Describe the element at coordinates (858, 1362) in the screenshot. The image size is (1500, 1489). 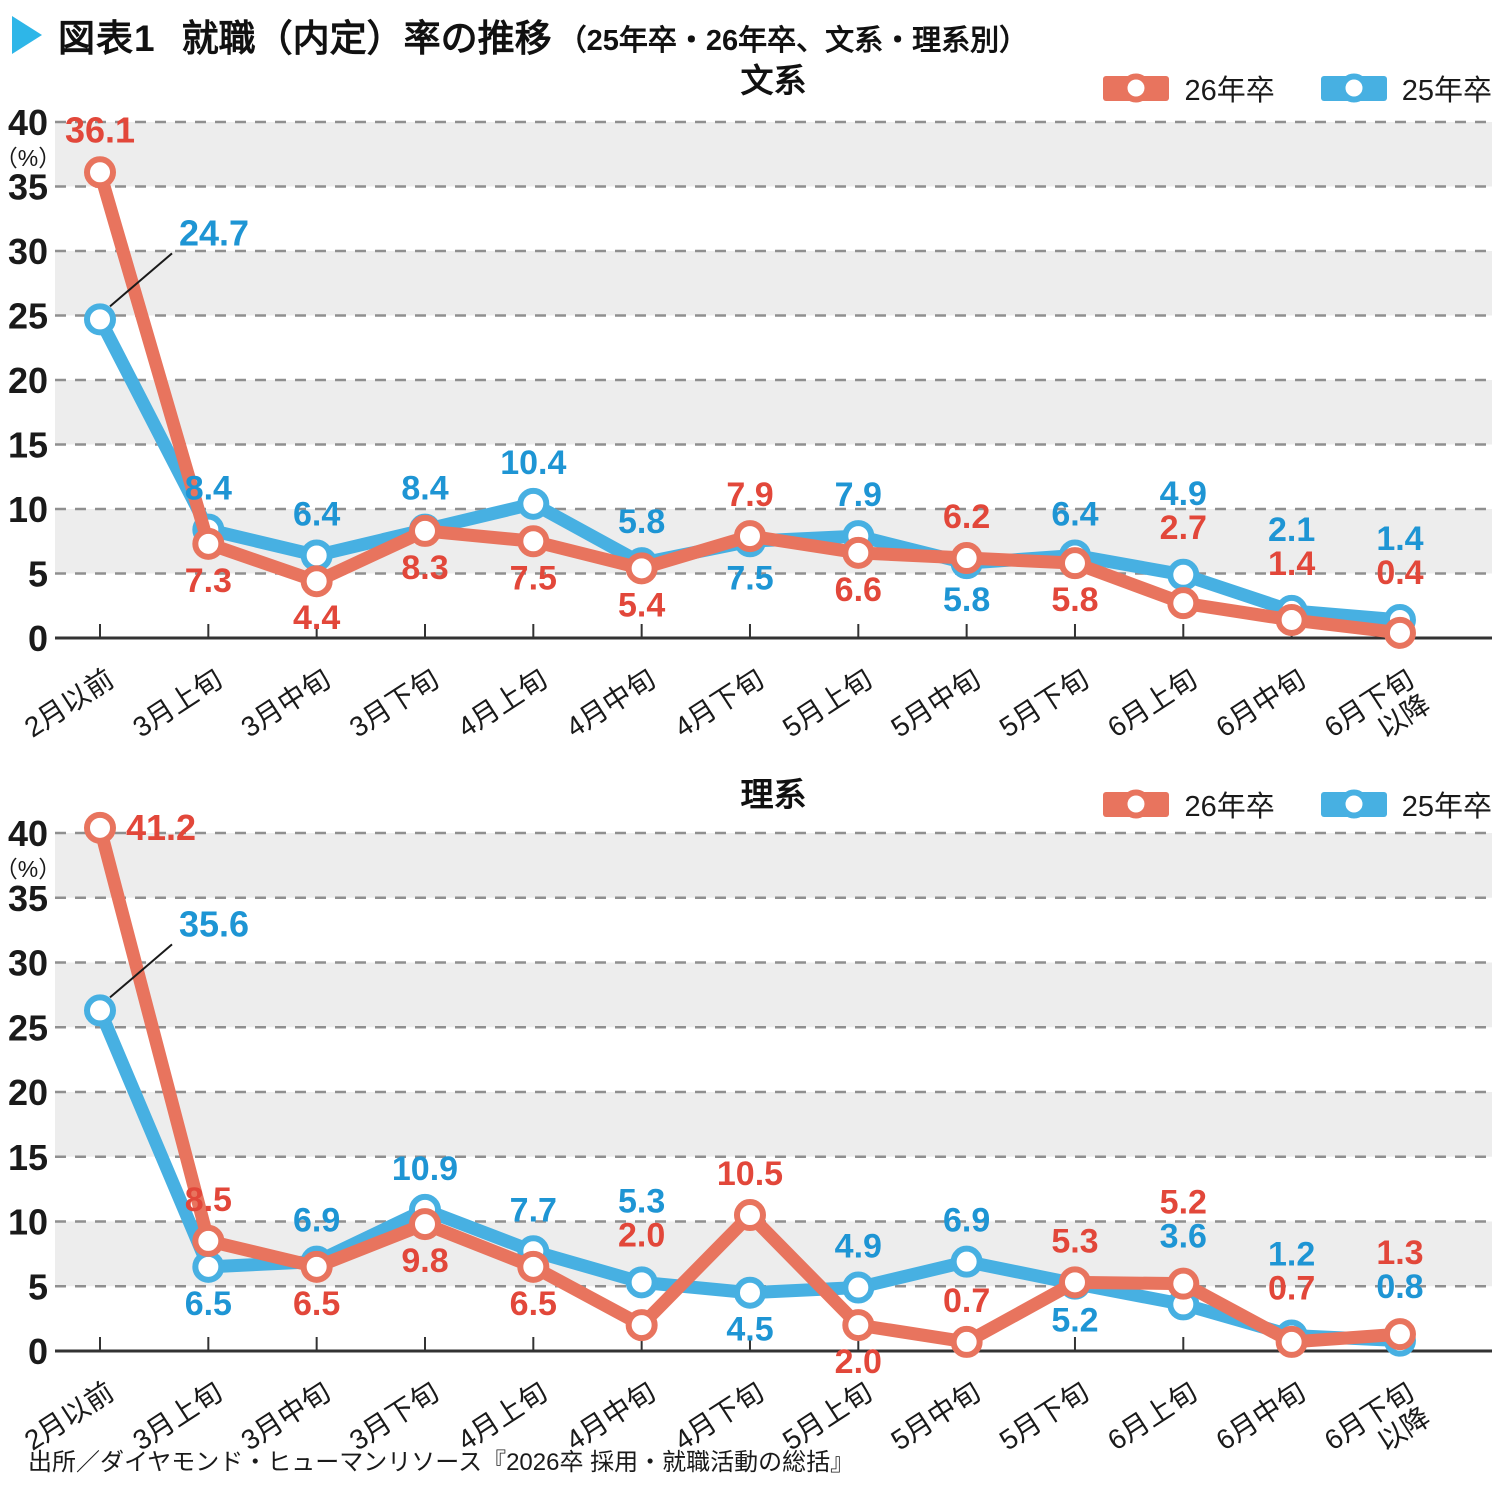
I see `data-label: 2.0` at that location.